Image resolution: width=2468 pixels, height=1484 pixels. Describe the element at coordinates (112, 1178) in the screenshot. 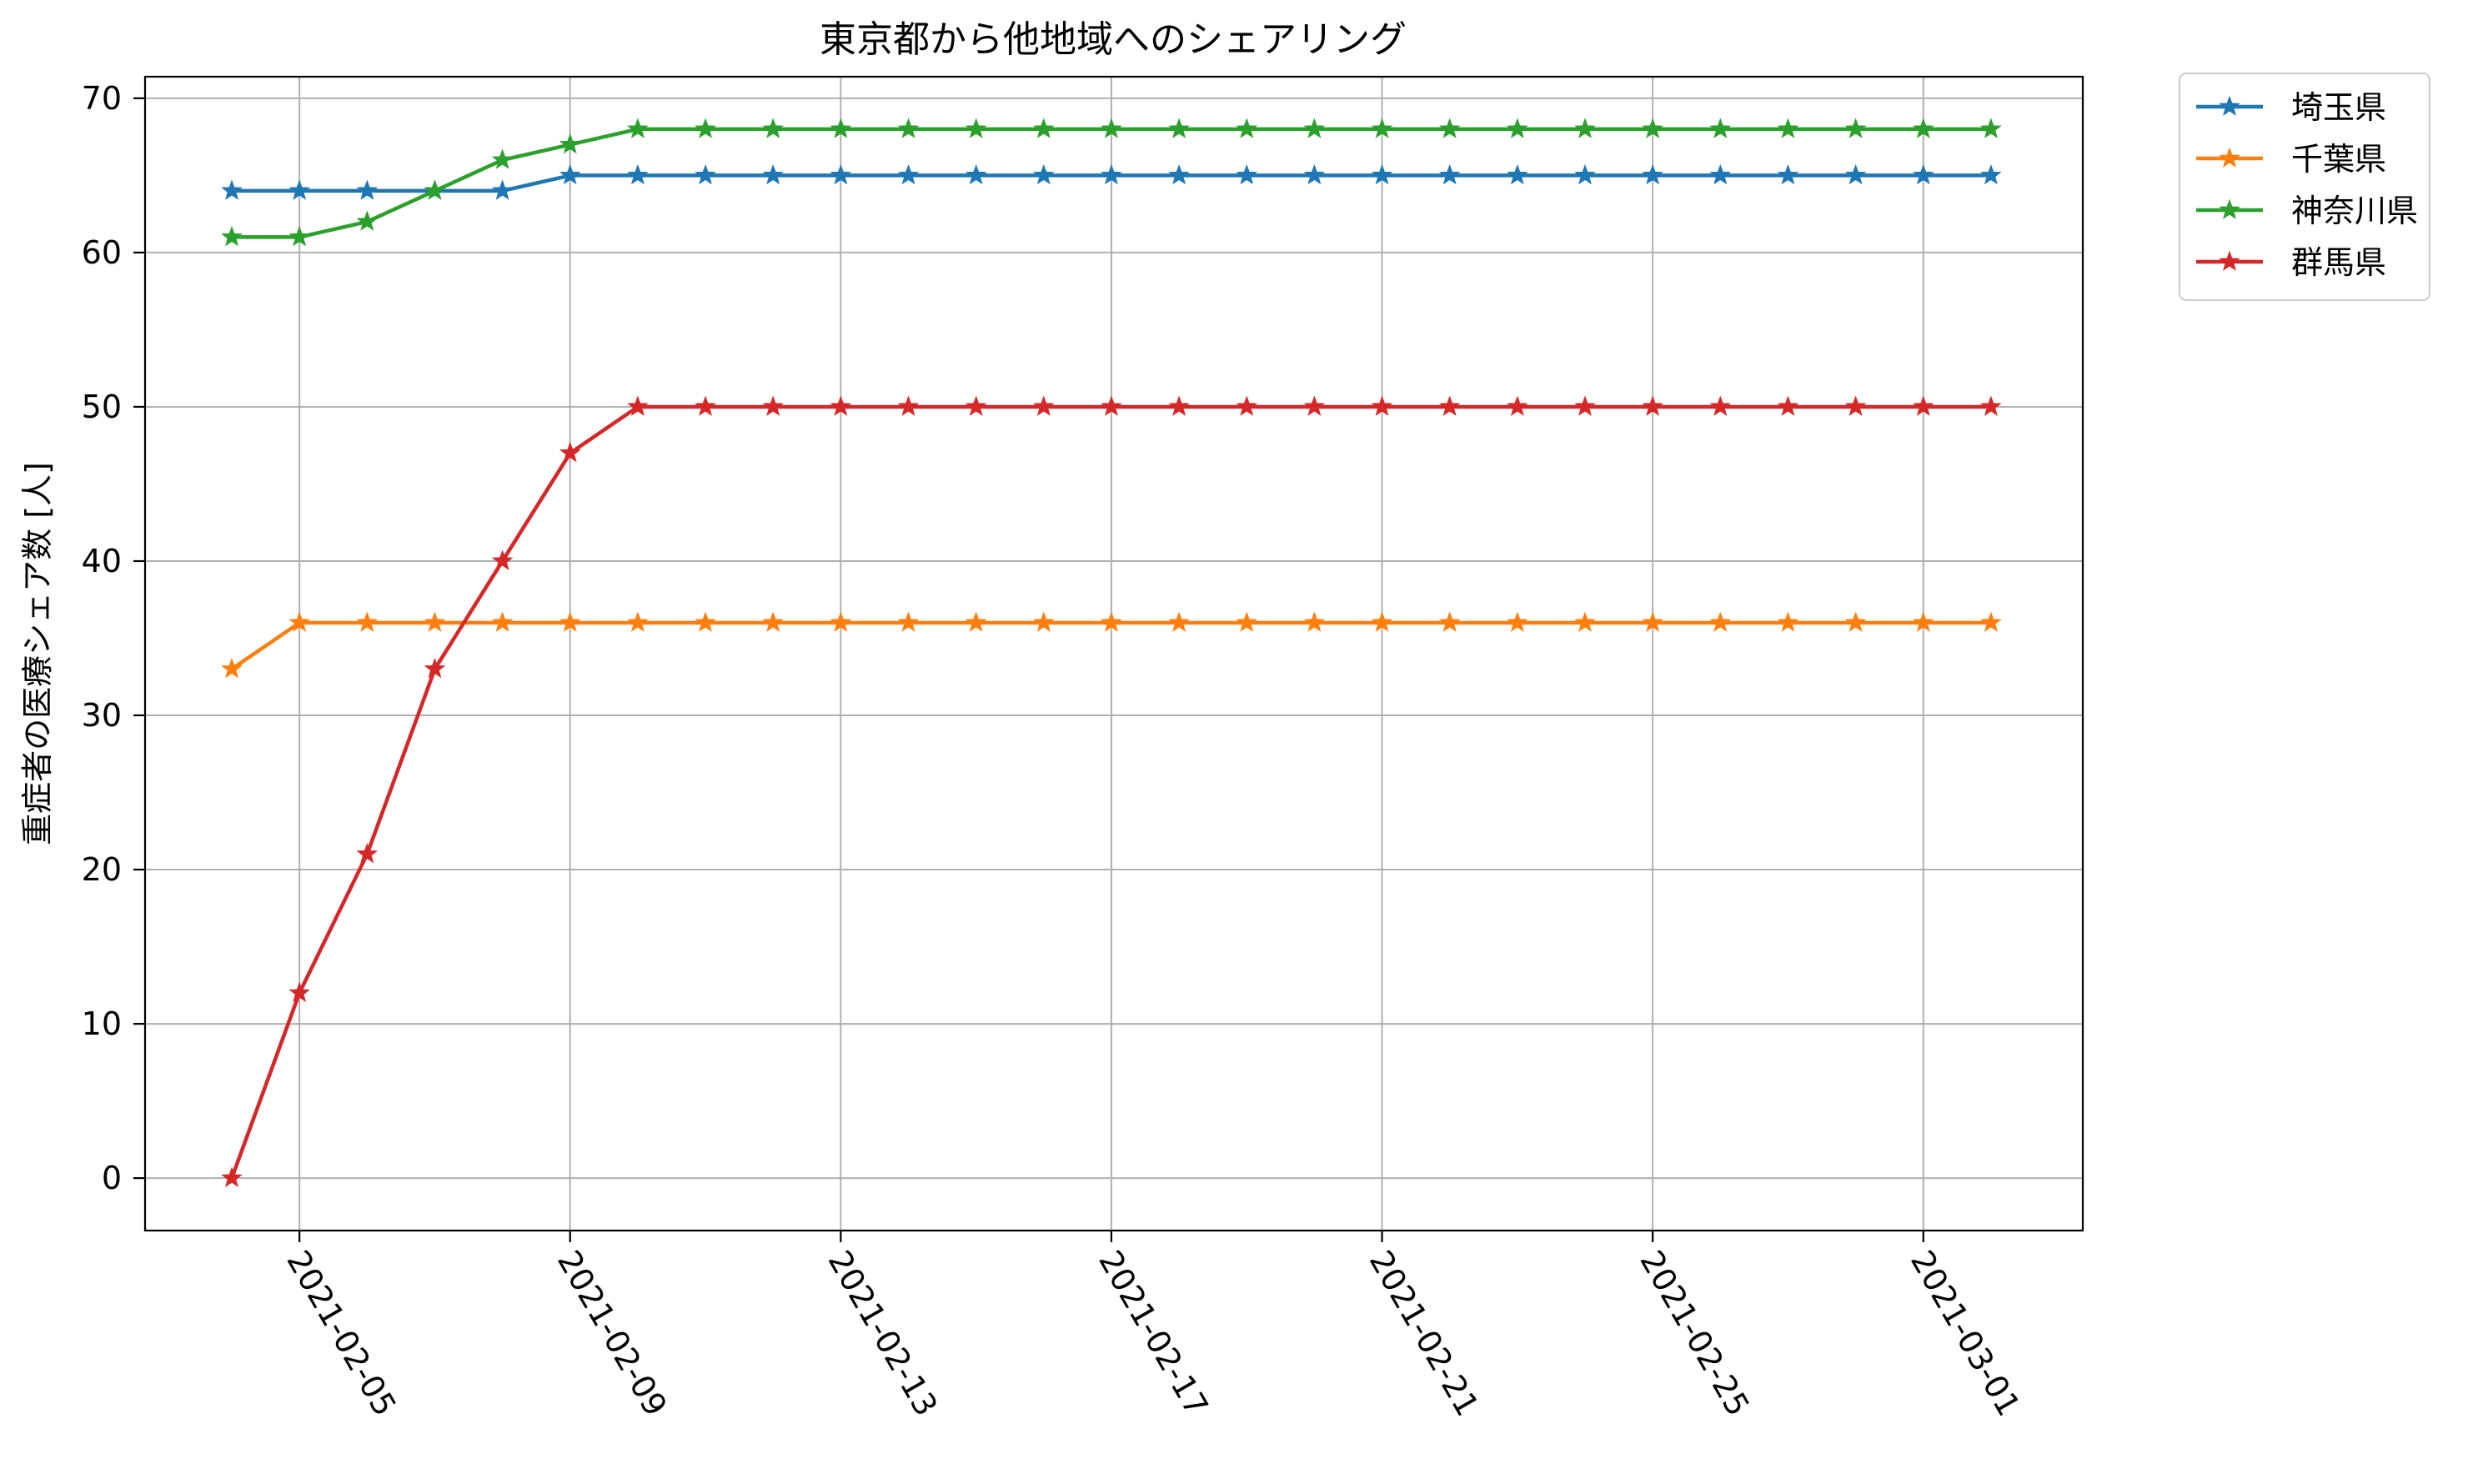

I see `y-tick-label: 0` at that location.